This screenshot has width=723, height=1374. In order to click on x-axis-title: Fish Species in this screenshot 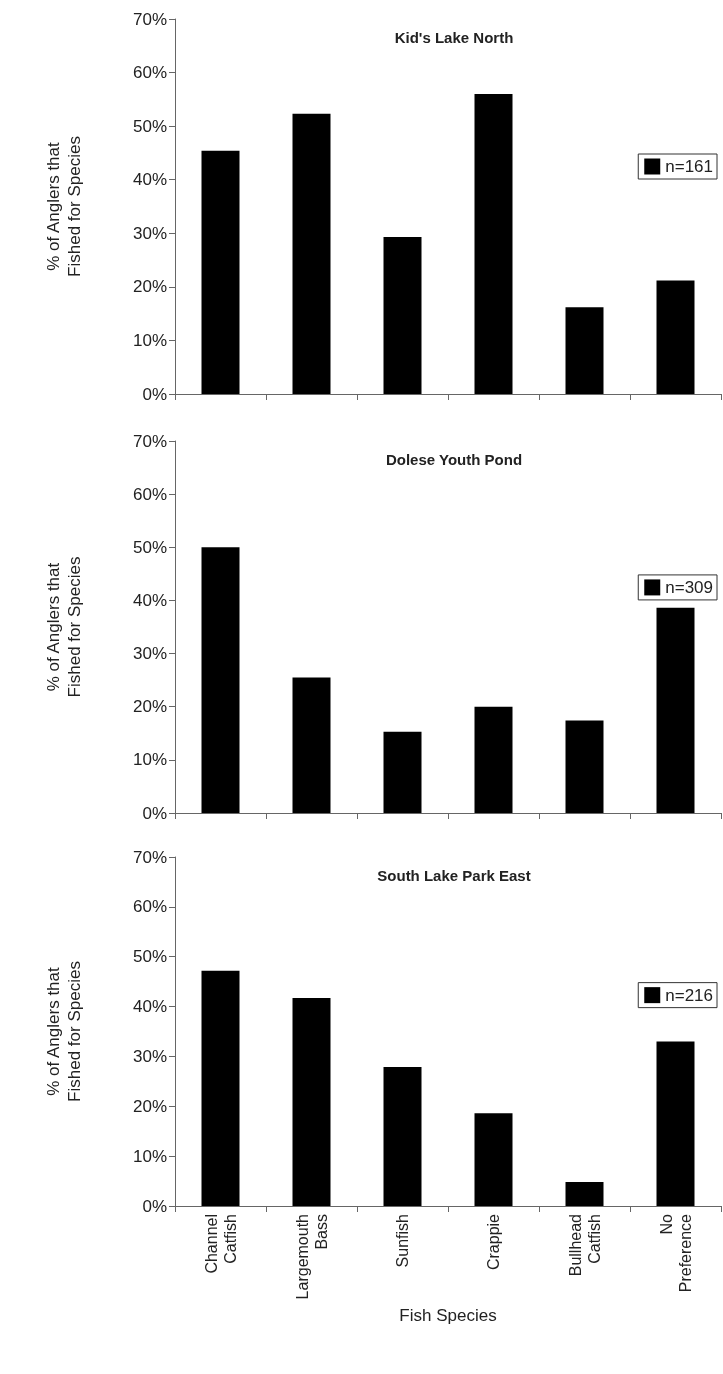, I will do `click(448, 1316)`.